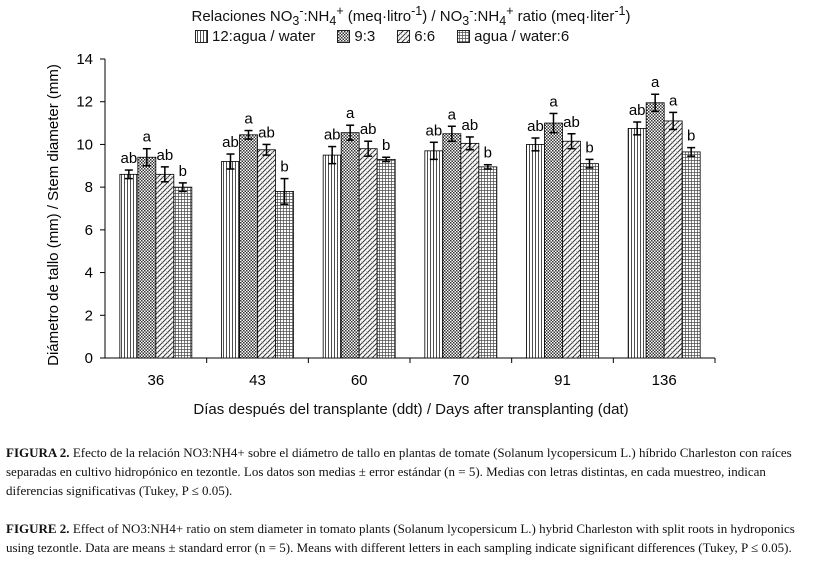 The image size is (822, 586). Describe the element at coordinates (155, 380) in the screenshot. I see `x-tick-label: 36` at that location.